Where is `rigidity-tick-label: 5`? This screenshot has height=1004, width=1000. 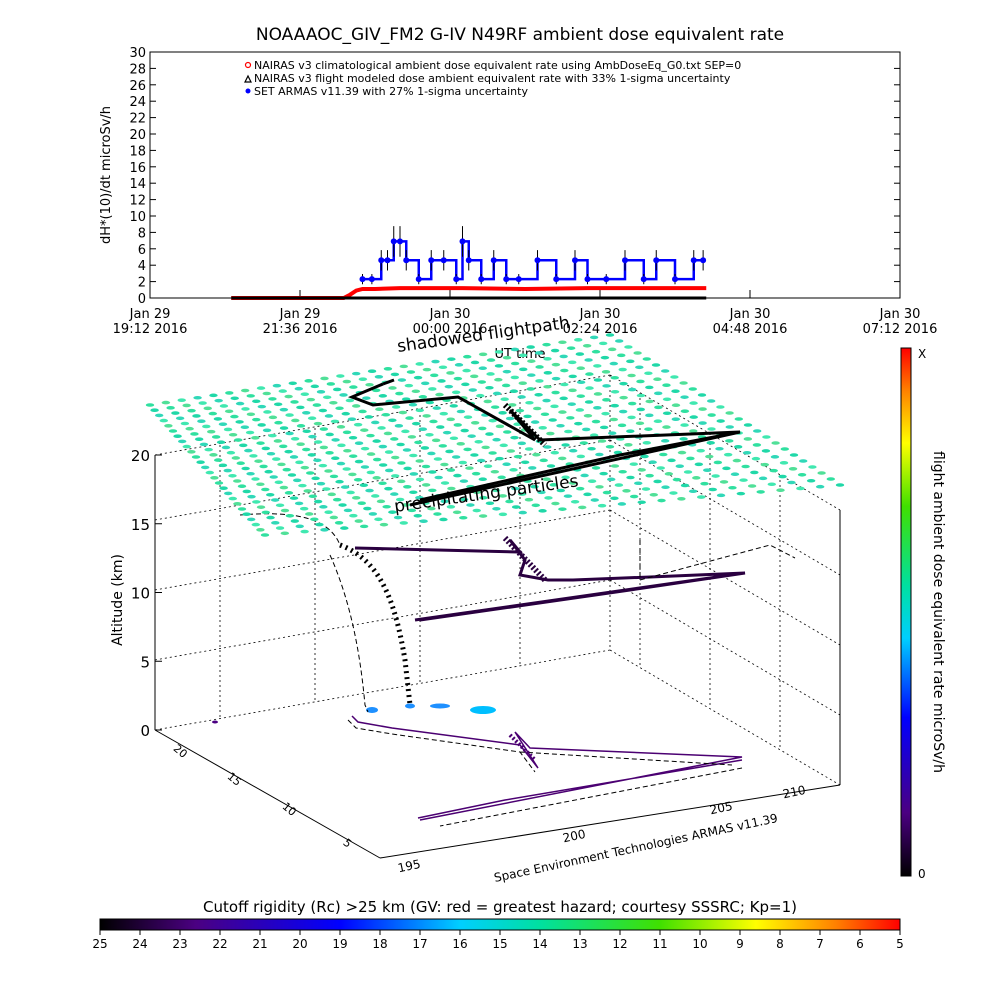 rigidity-tick-label: 5 is located at coordinates (900, 944).